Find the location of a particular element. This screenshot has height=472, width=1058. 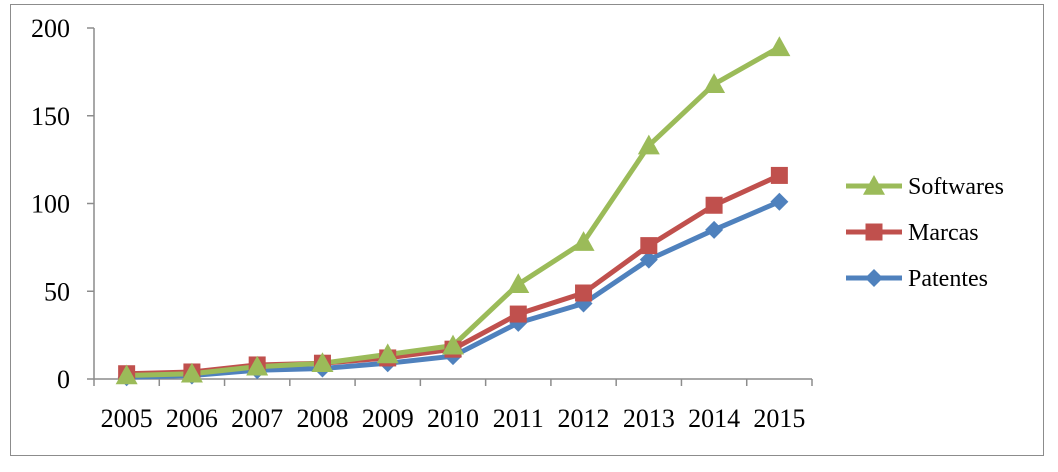

legend-marker-marcas is located at coordinates (874, 232).